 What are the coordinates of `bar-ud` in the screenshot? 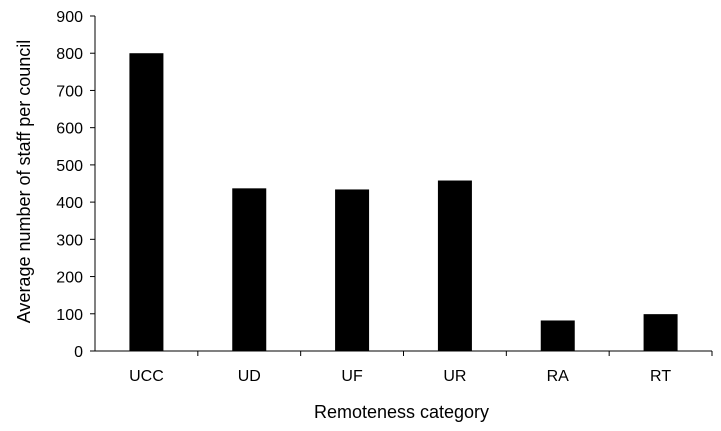 It's located at (249, 269).